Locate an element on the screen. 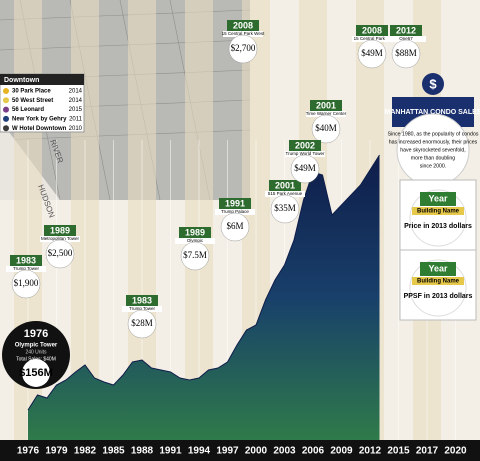 This screenshot has height=461, width=480. legend-title: Downtown is located at coordinates (21, 80).